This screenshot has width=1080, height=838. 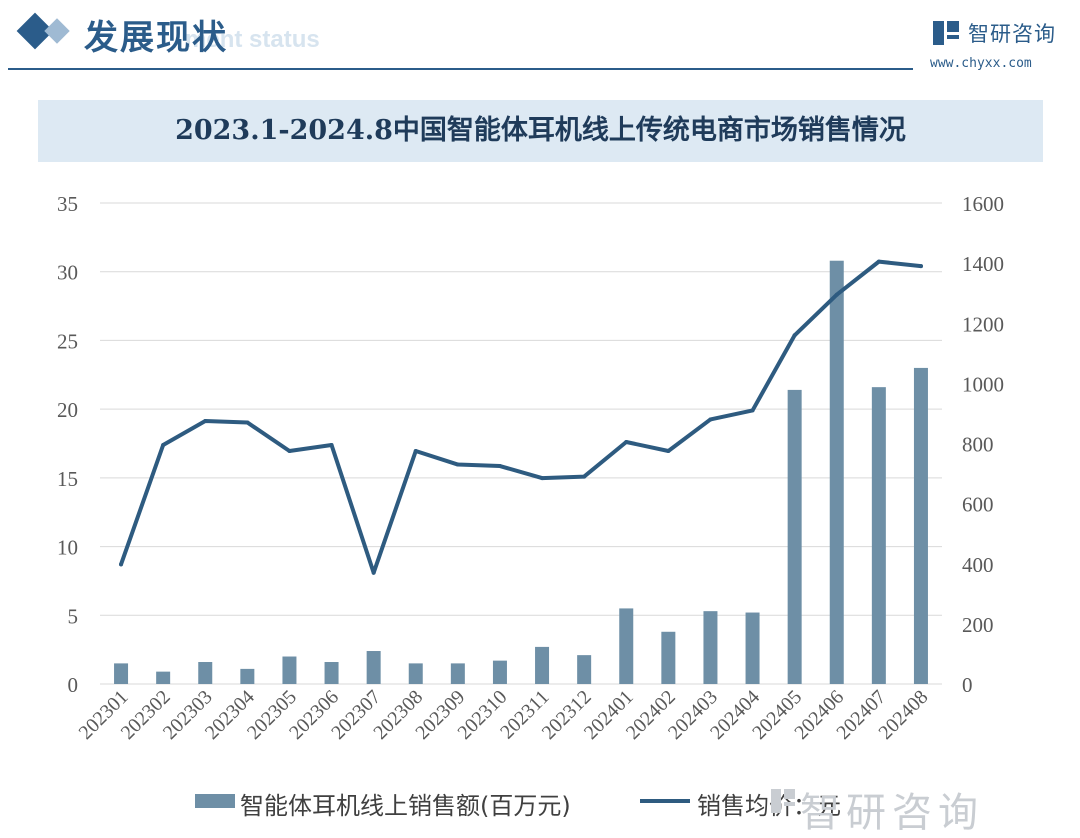 I want to click on y-left-tick-label: 0, so click(x=73, y=685).